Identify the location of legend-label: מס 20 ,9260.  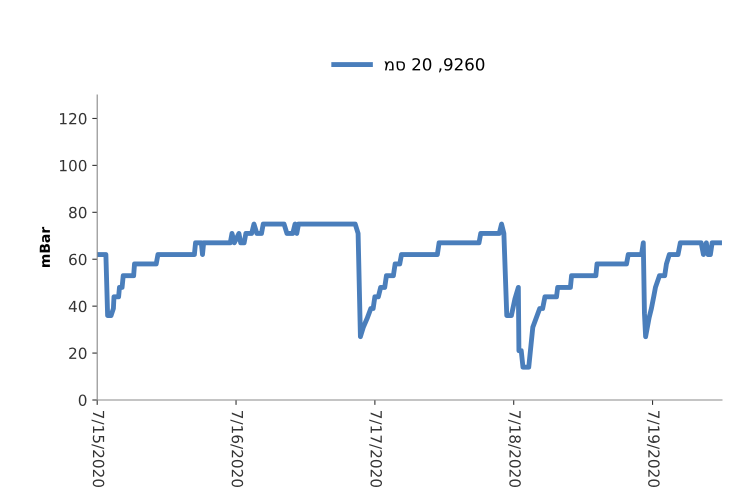
(434, 65).